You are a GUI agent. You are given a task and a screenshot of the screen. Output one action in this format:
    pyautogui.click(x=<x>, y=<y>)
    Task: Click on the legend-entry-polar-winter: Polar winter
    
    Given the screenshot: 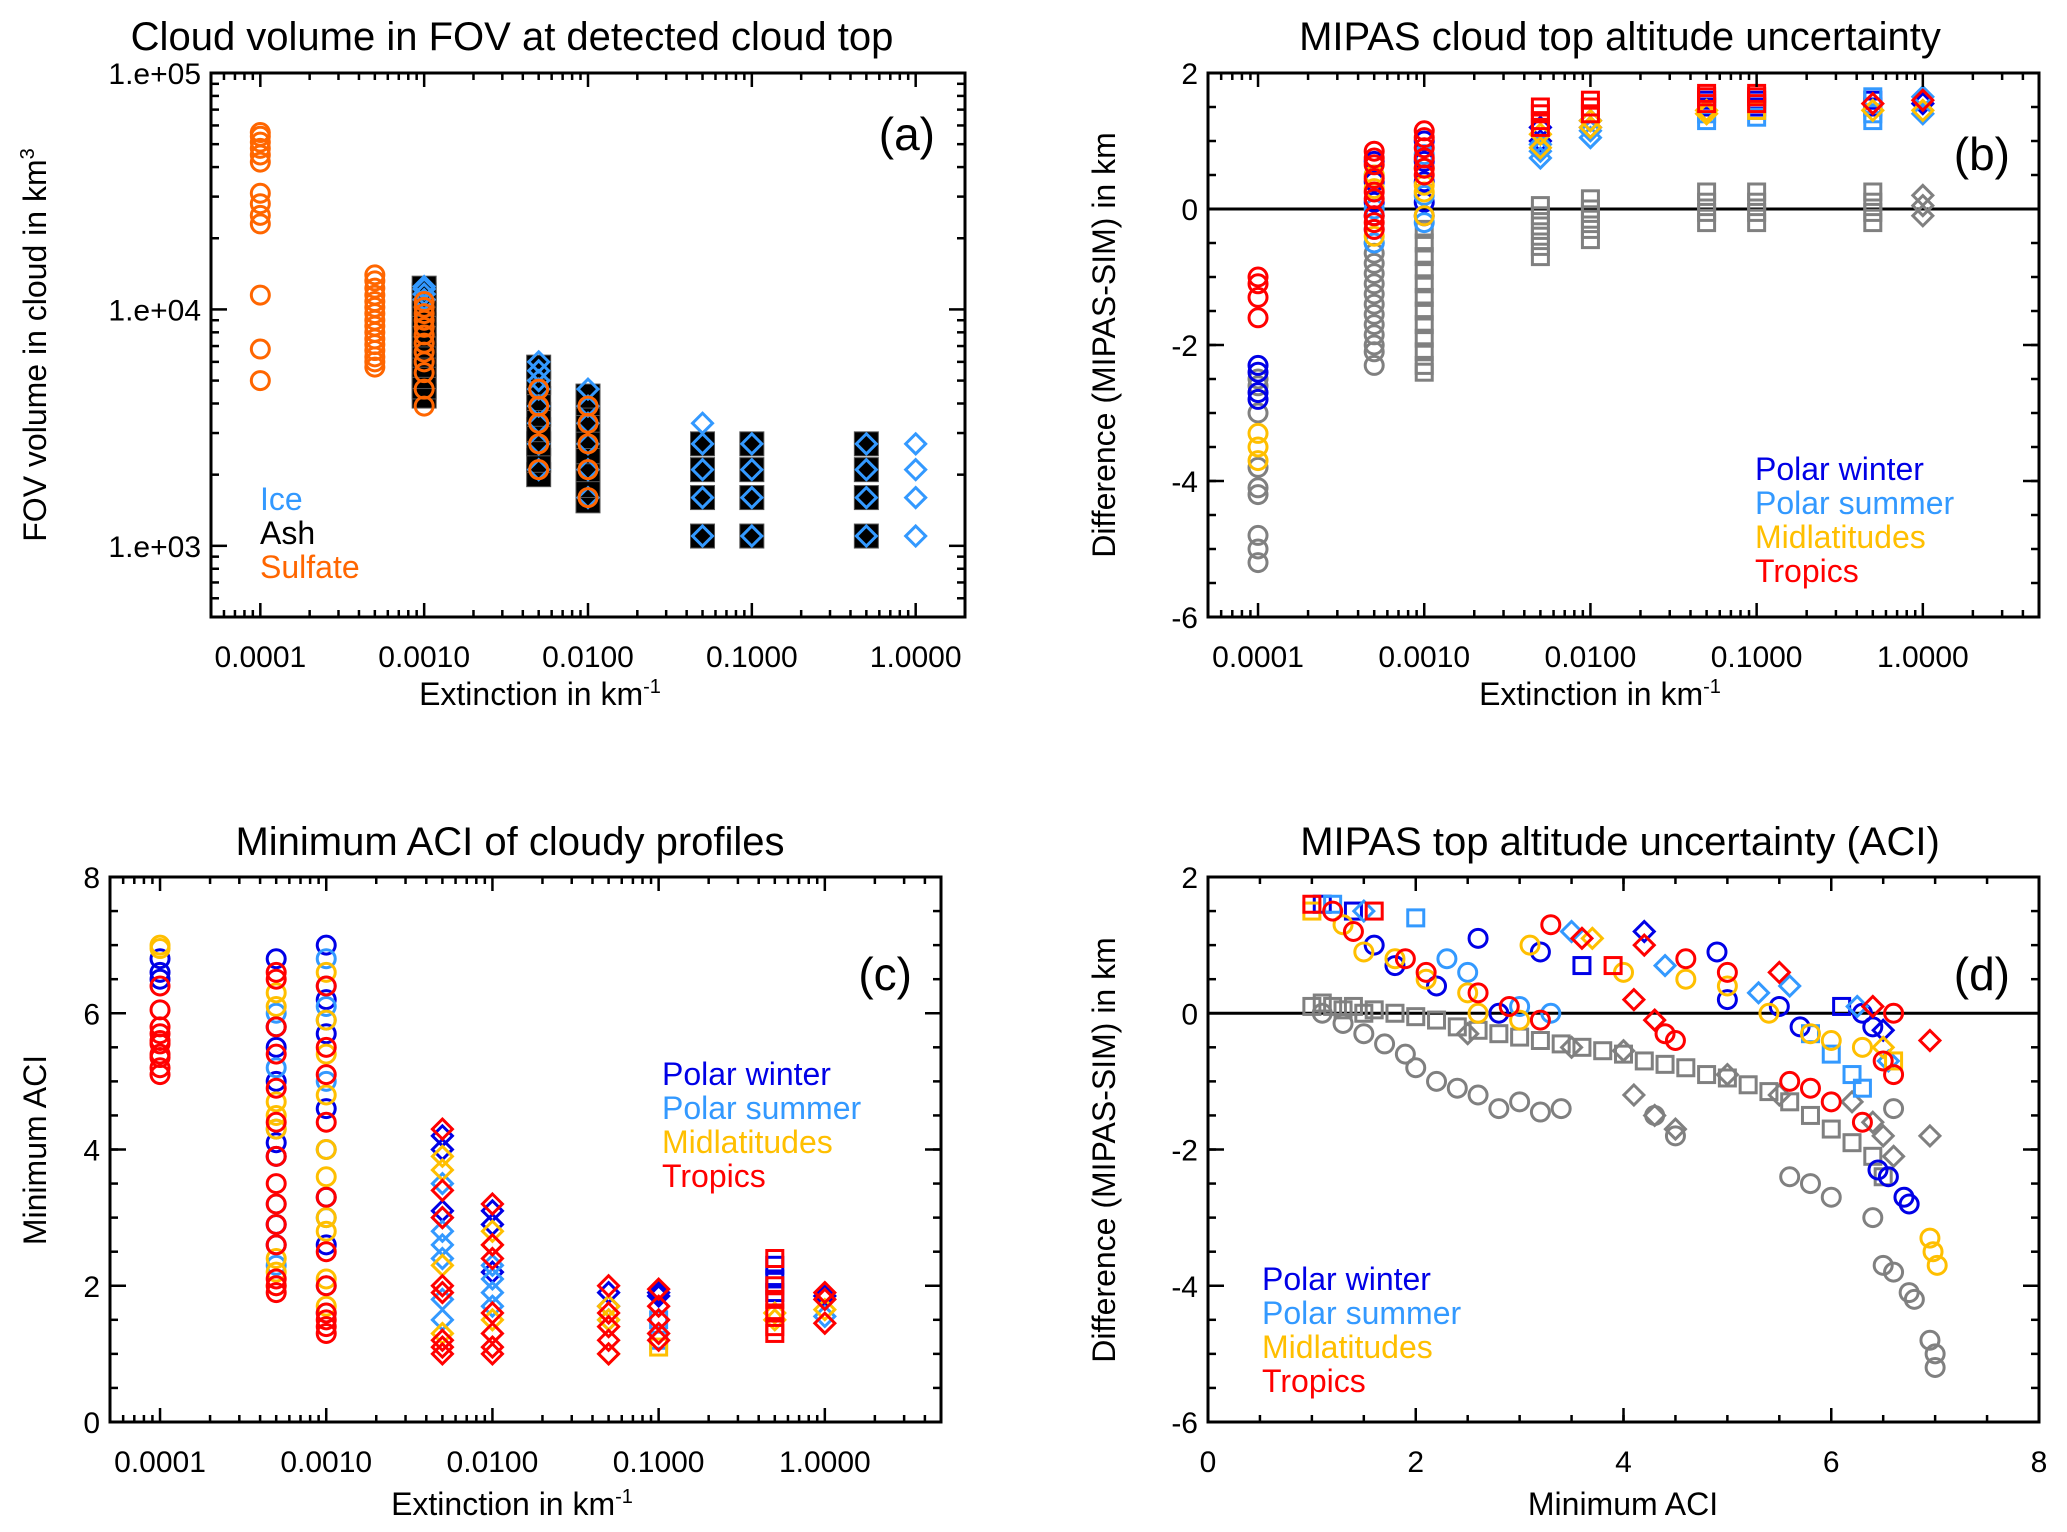 What is the action you would take?
    pyautogui.click(x=1346, y=1279)
    